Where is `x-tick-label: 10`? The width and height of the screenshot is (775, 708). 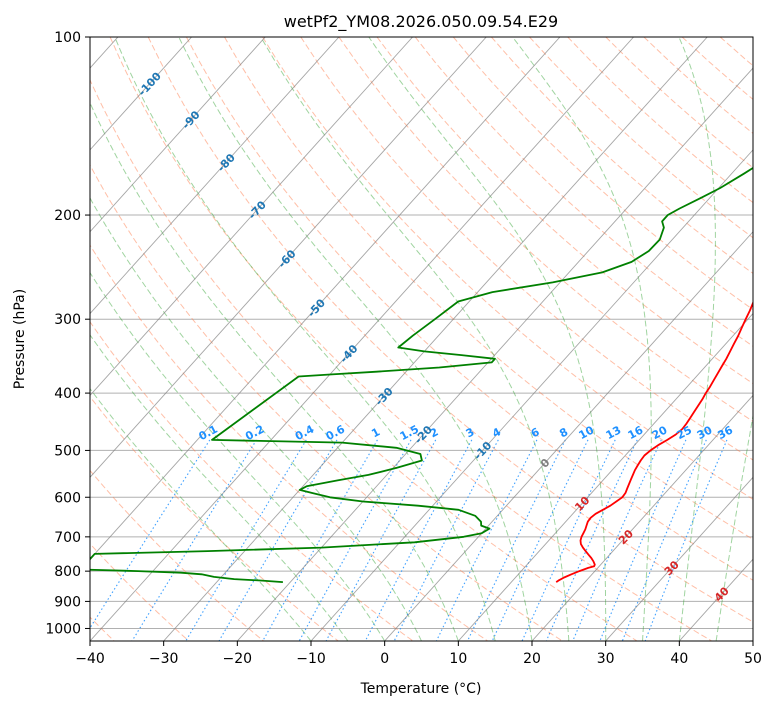 x-tick-label: 10 is located at coordinates (458, 659).